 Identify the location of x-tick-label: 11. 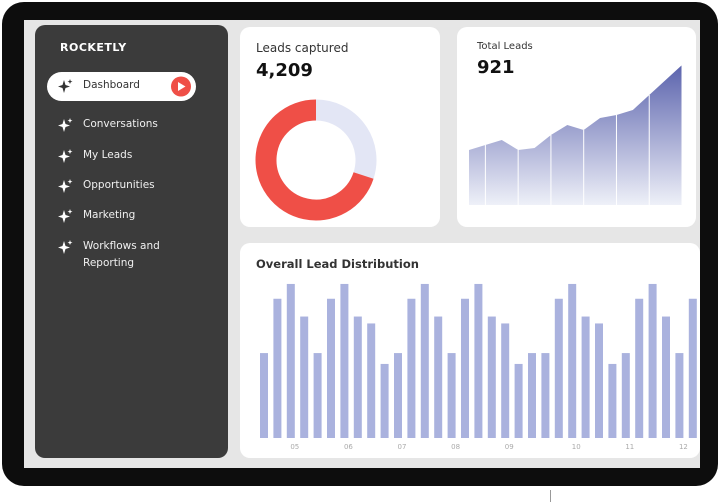
(629, 447).